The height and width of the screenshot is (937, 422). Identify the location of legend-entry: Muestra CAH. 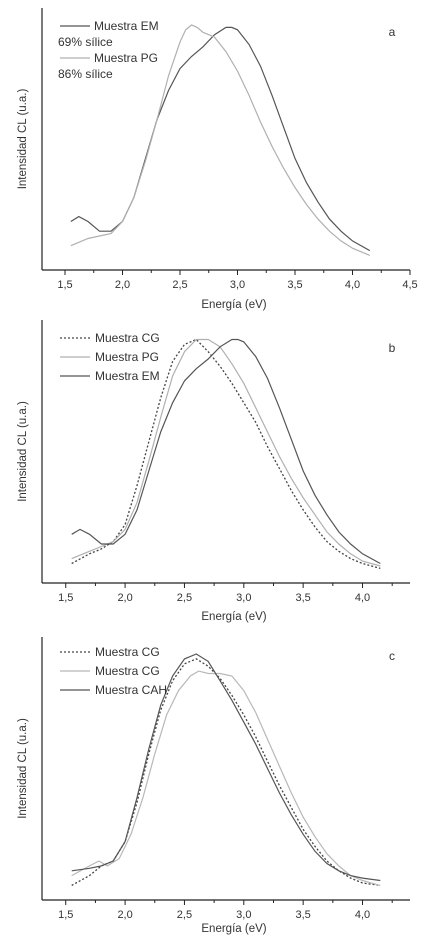
(131, 690).